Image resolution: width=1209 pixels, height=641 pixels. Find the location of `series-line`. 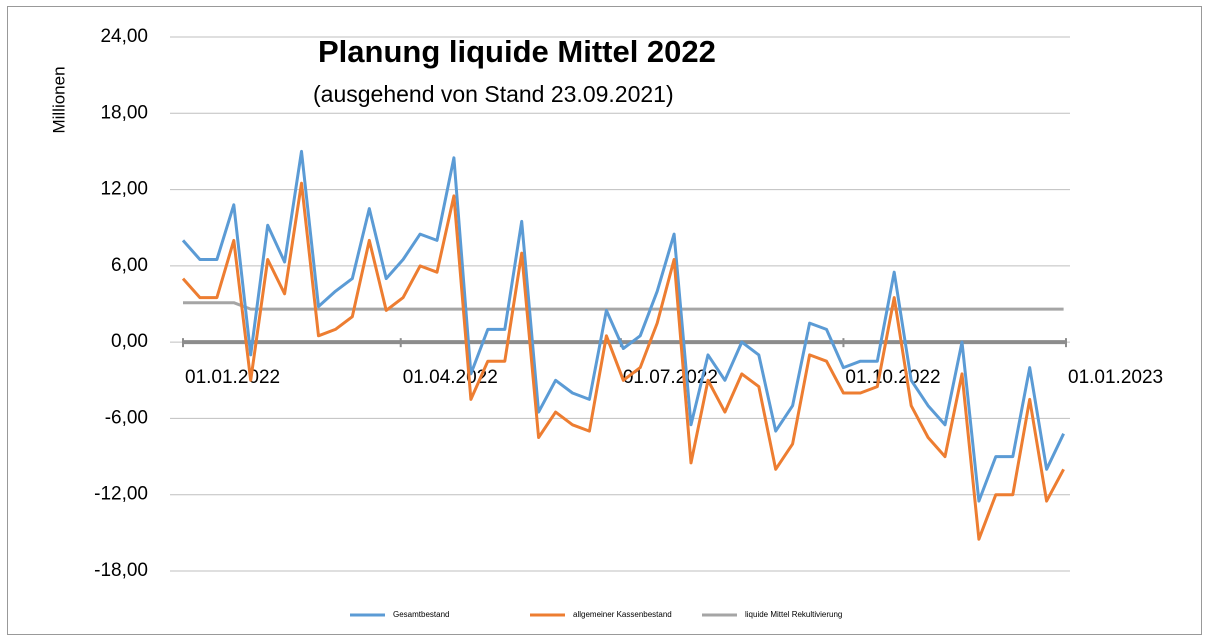

series-line is located at coordinates (623, 306).